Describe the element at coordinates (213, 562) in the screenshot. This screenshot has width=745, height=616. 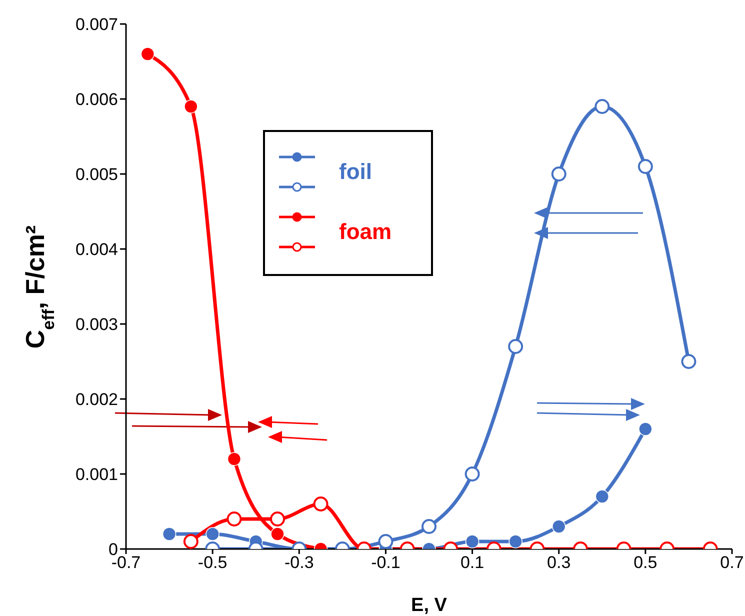
I see `x-tick-label: -0.5` at that location.